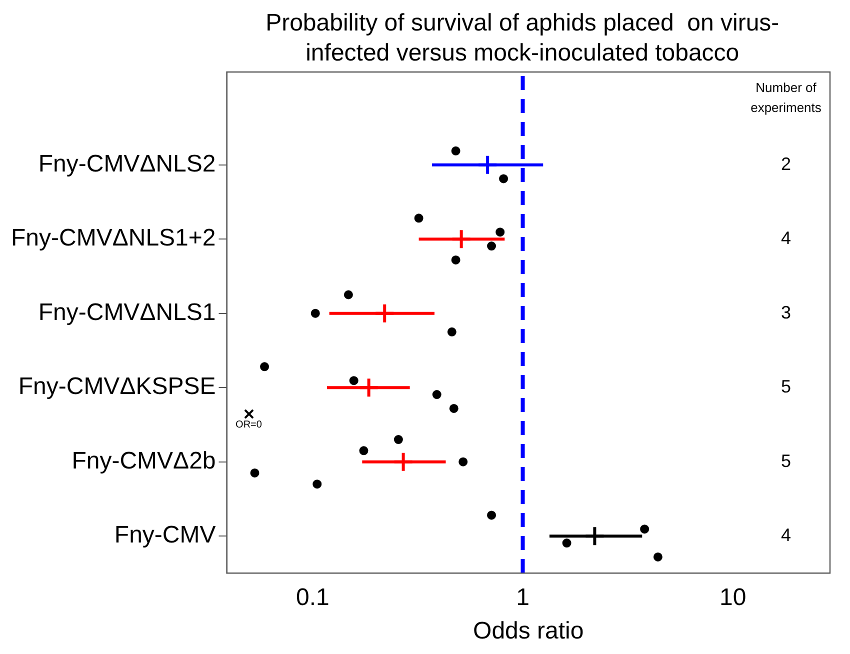 The width and height of the screenshot is (850, 654). What do you see at coordinates (523, 598) in the screenshot?
I see `x-tick-label: 1` at bounding box center [523, 598].